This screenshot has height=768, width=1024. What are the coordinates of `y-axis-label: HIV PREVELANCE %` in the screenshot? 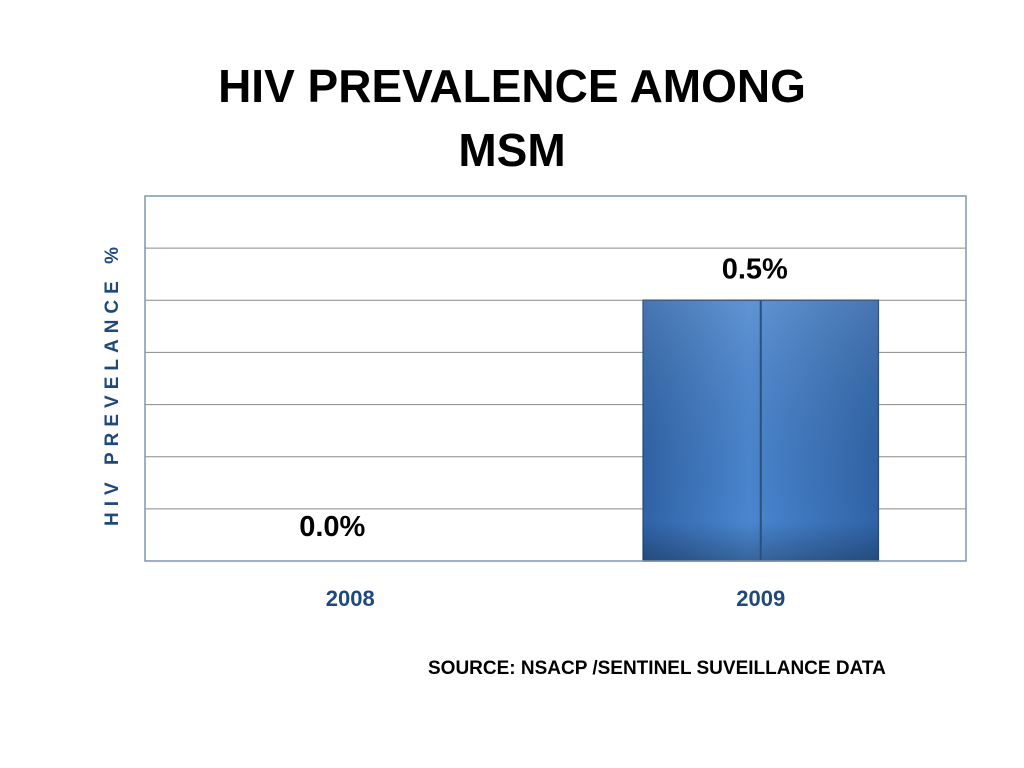 It's located at (112, 383).